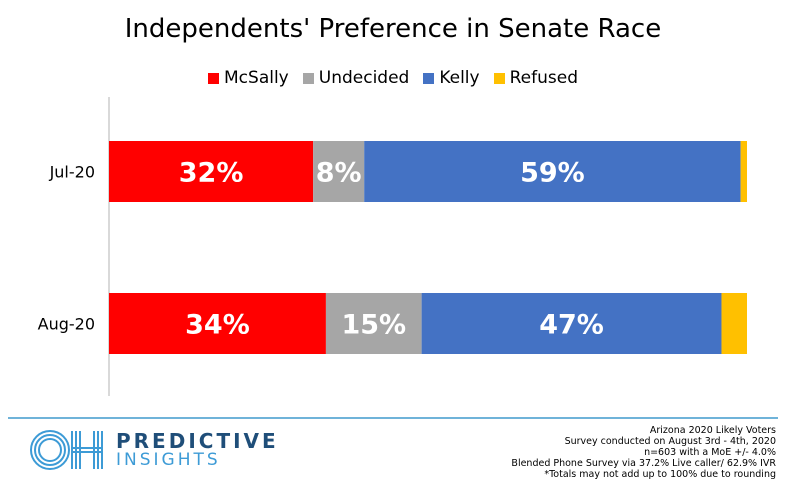 The height and width of the screenshot is (486, 786). What do you see at coordinates (66, 450) in the screenshot?
I see `oh-logo-icon` at bounding box center [66, 450].